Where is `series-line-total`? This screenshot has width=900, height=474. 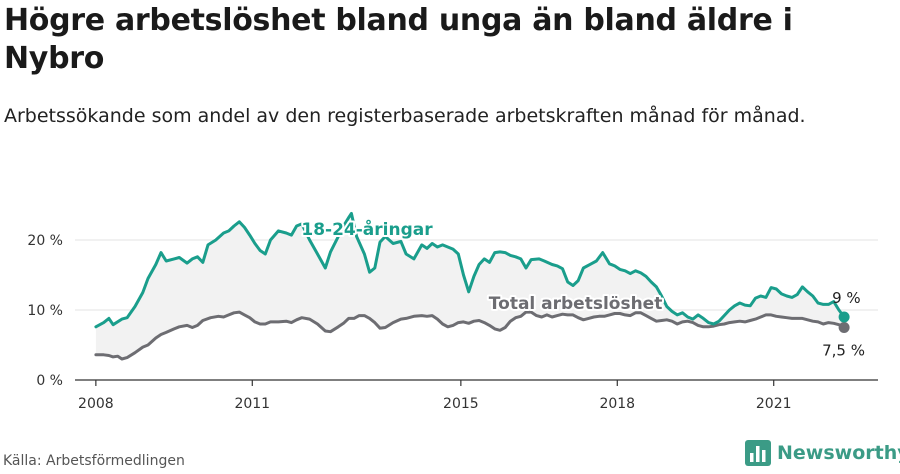 series-line-total is located at coordinates (470, 335).